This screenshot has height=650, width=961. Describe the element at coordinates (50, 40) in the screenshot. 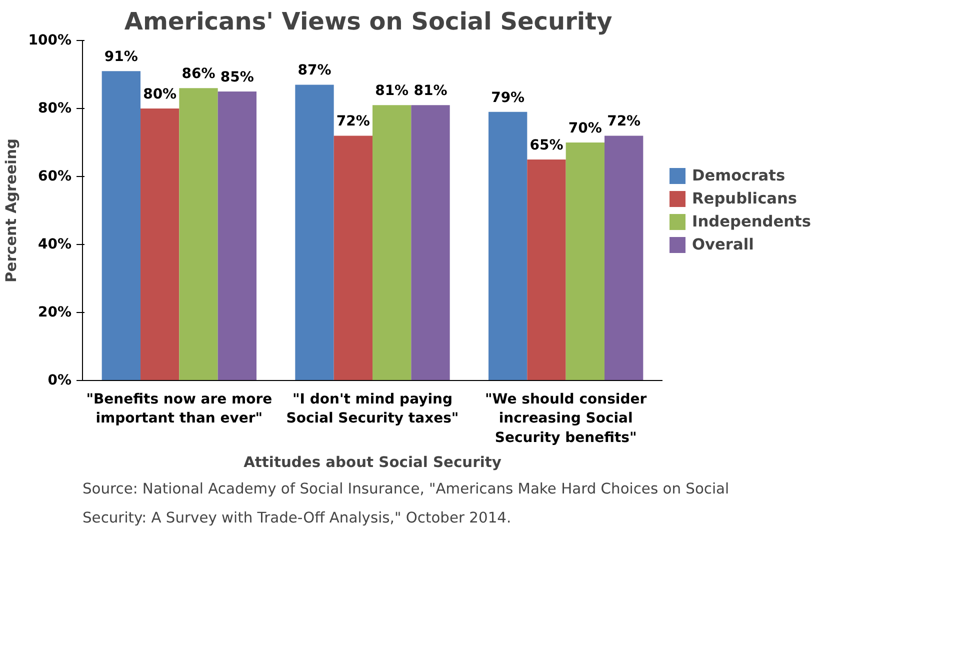

I see `y-tick-label: 100%` at that location.